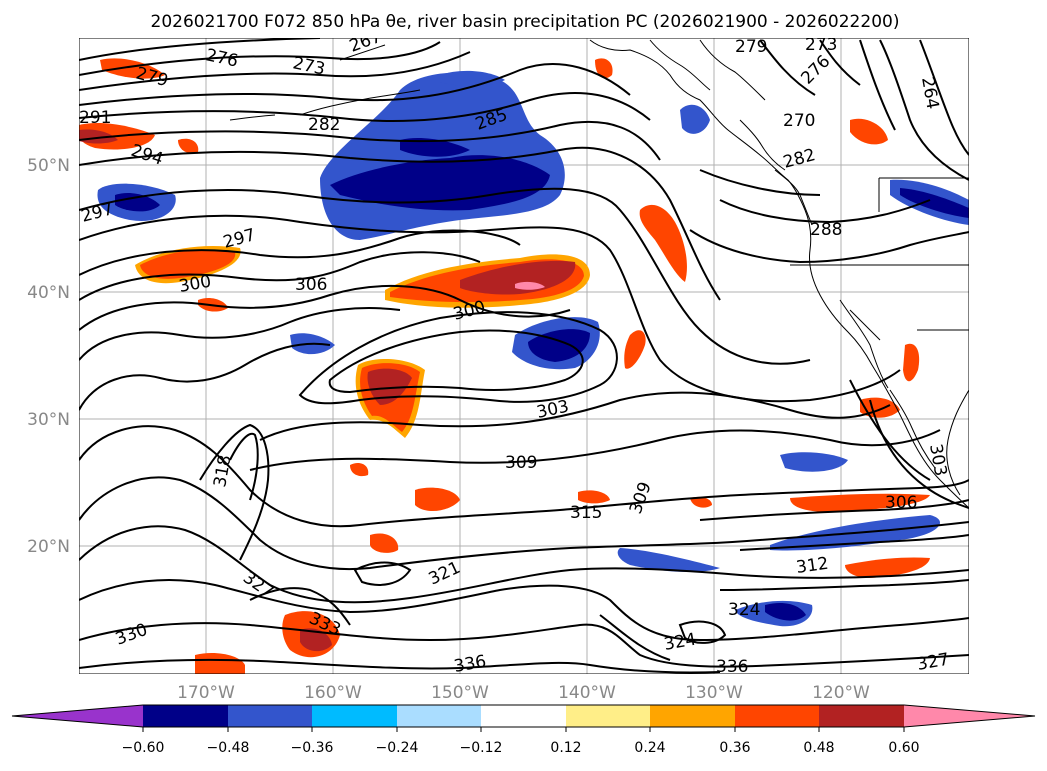 The image size is (1047, 771). What do you see at coordinates (324, 125) in the screenshot?
I see `contour-label: 282` at bounding box center [324, 125].